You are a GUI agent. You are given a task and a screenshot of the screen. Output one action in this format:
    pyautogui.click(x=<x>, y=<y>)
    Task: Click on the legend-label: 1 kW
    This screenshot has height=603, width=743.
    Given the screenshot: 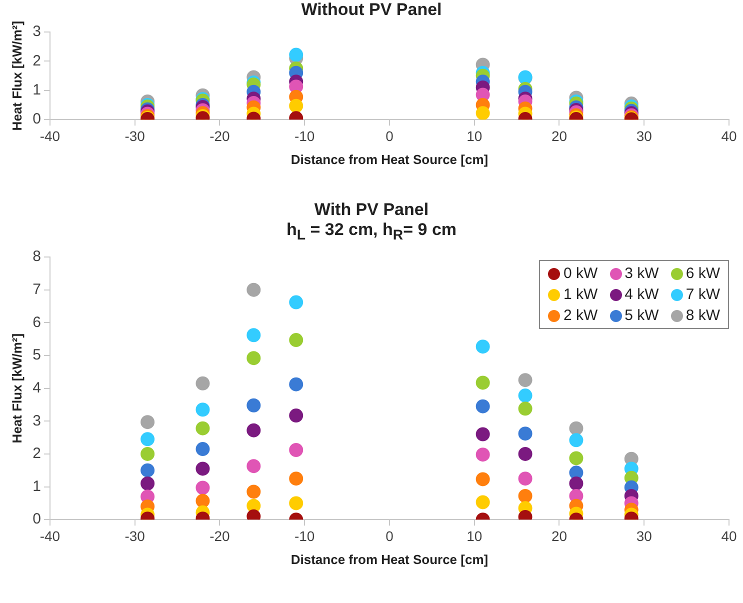 What is the action you would take?
    pyautogui.click(x=580, y=294)
    